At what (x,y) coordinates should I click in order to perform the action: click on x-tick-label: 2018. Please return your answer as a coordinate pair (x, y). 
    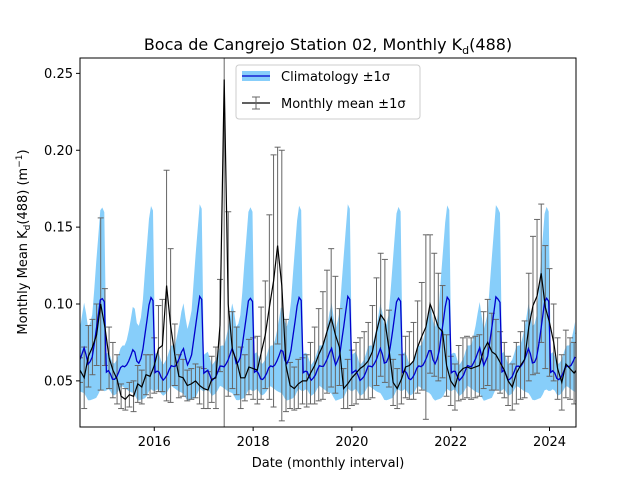
    Looking at the image, I should click on (253, 442).